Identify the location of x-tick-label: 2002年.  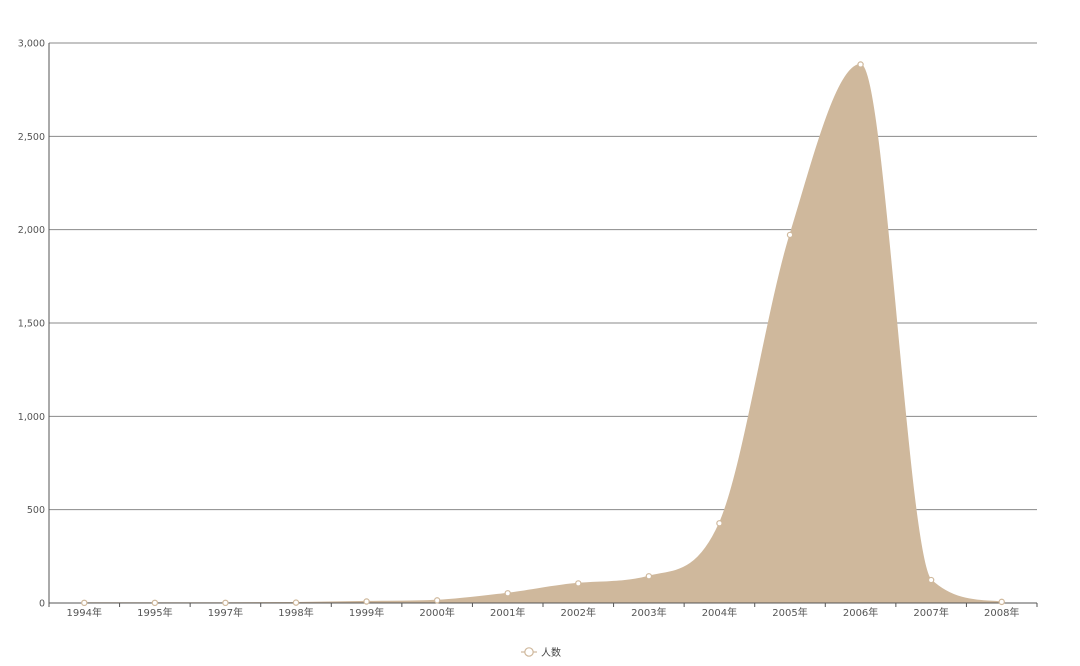
(578, 612).